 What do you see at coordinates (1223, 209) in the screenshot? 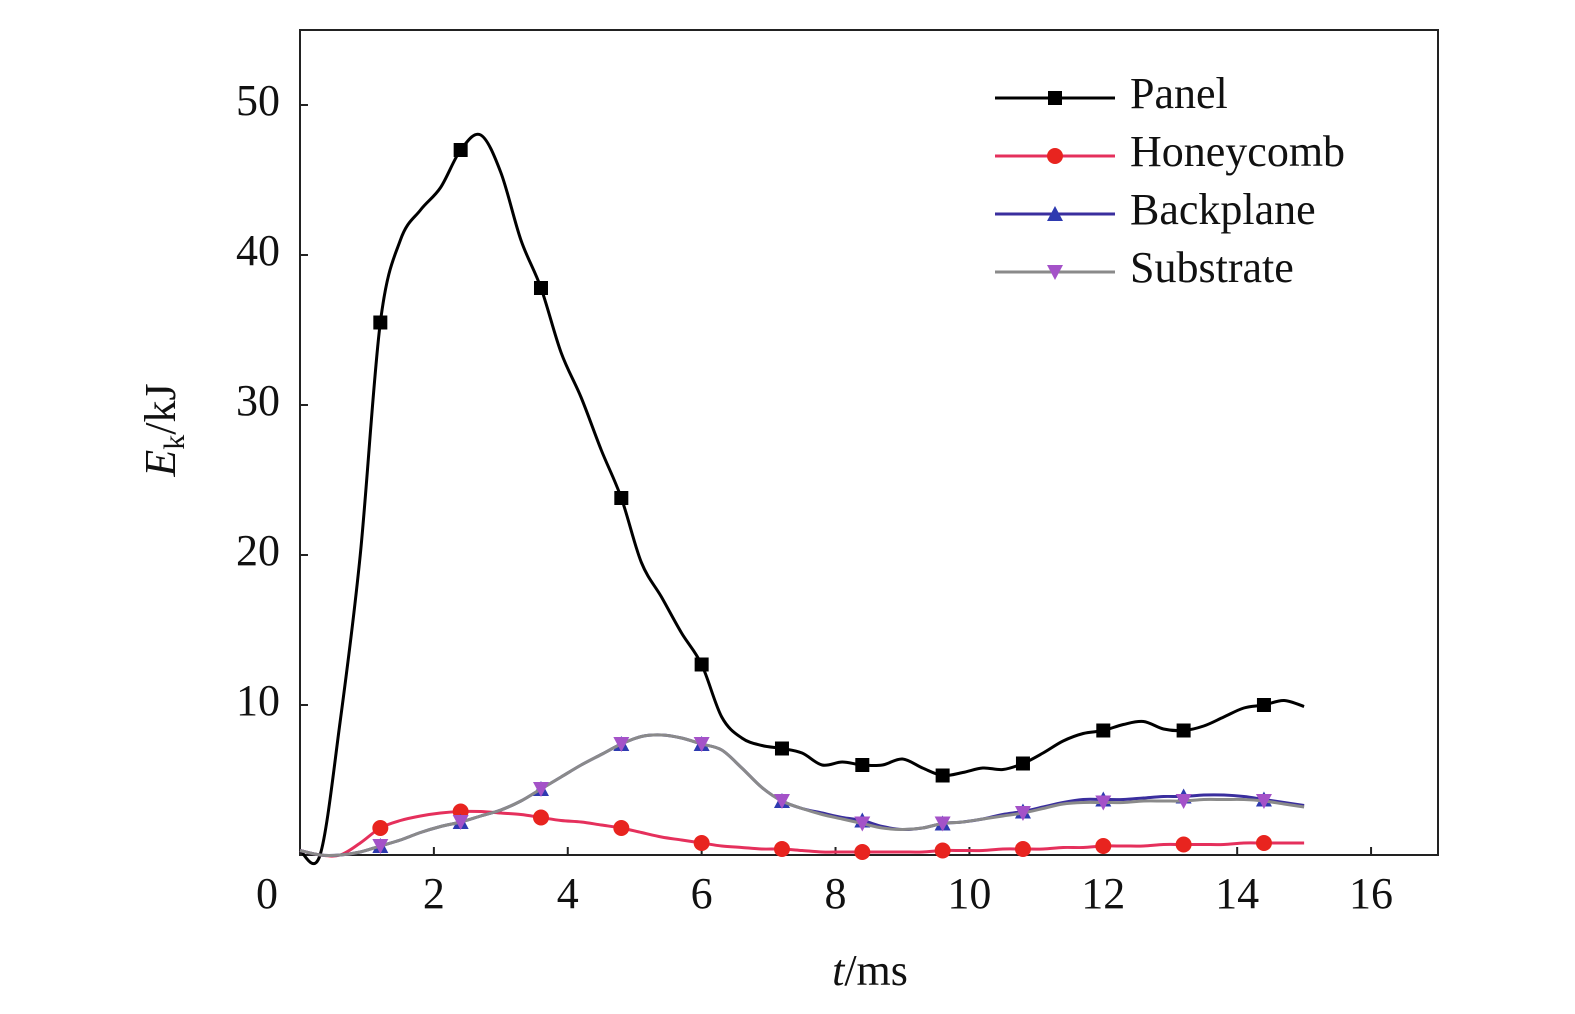
I see `legend-label: Backplane` at bounding box center [1223, 209].